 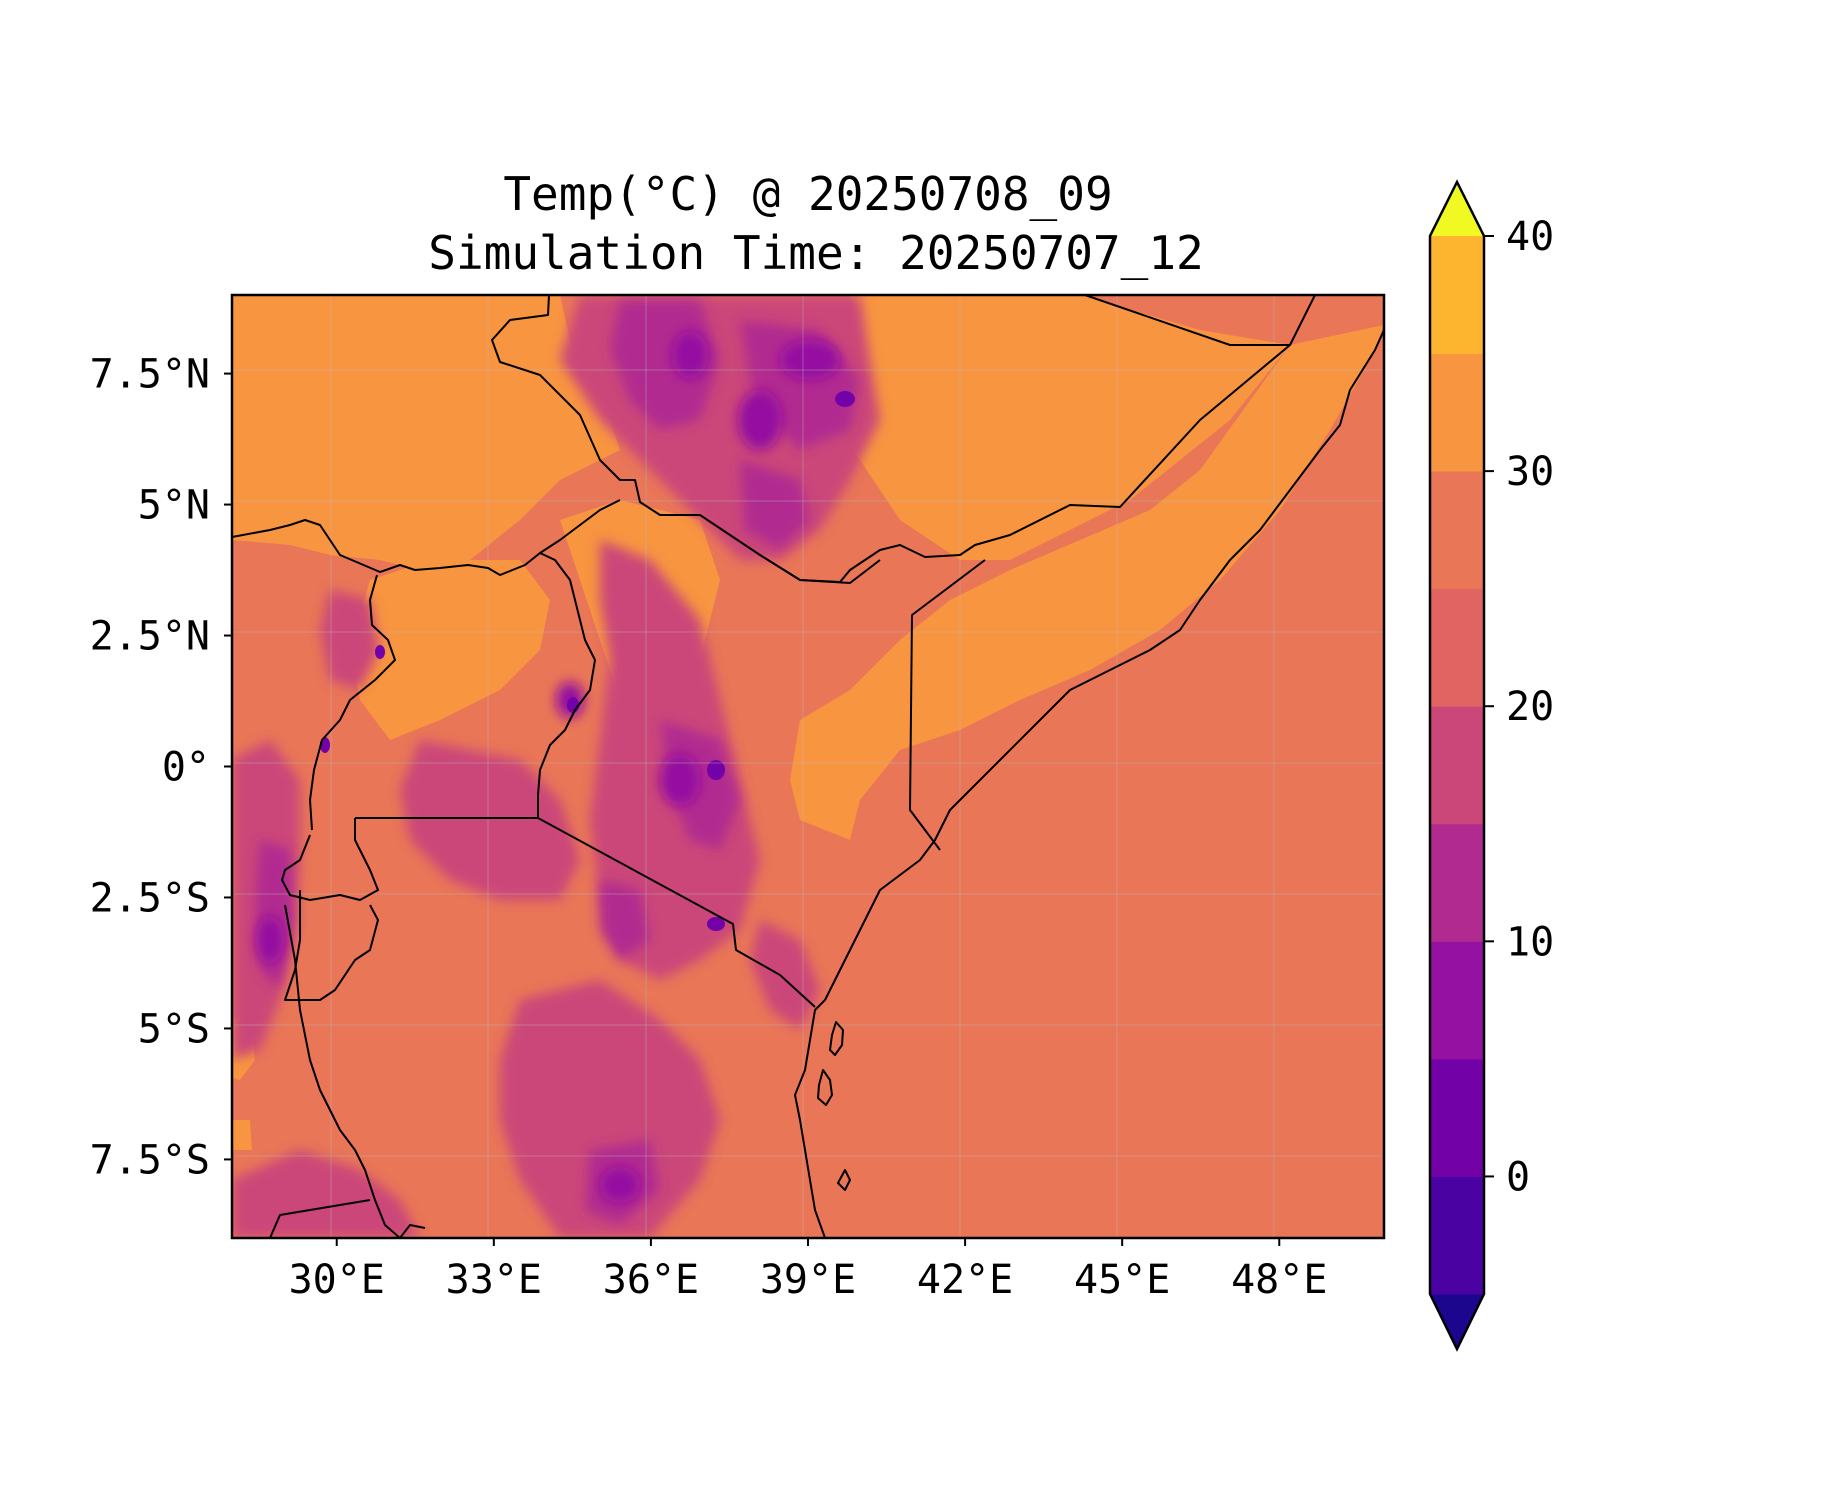 What do you see at coordinates (1122, 1280) in the screenshot?
I see `x-tick-label: 45°E` at bounding box center [1122, 1280].